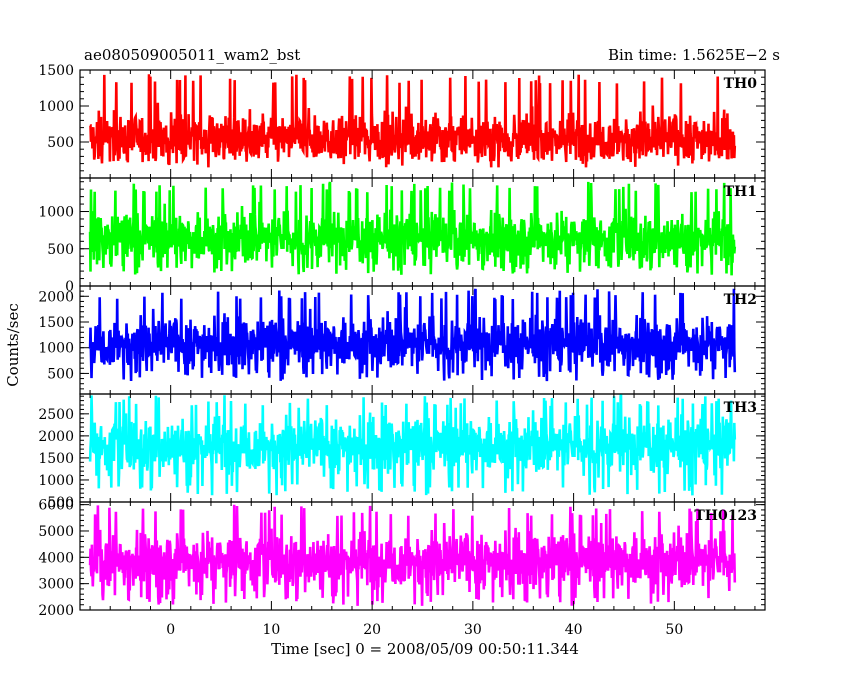 The width and height of the screenshot is (850, 680). What do you see at coordinates (56, 558) in the screenshot?
I see `y-tick-label: 4000` at bounding box center [56, 558].